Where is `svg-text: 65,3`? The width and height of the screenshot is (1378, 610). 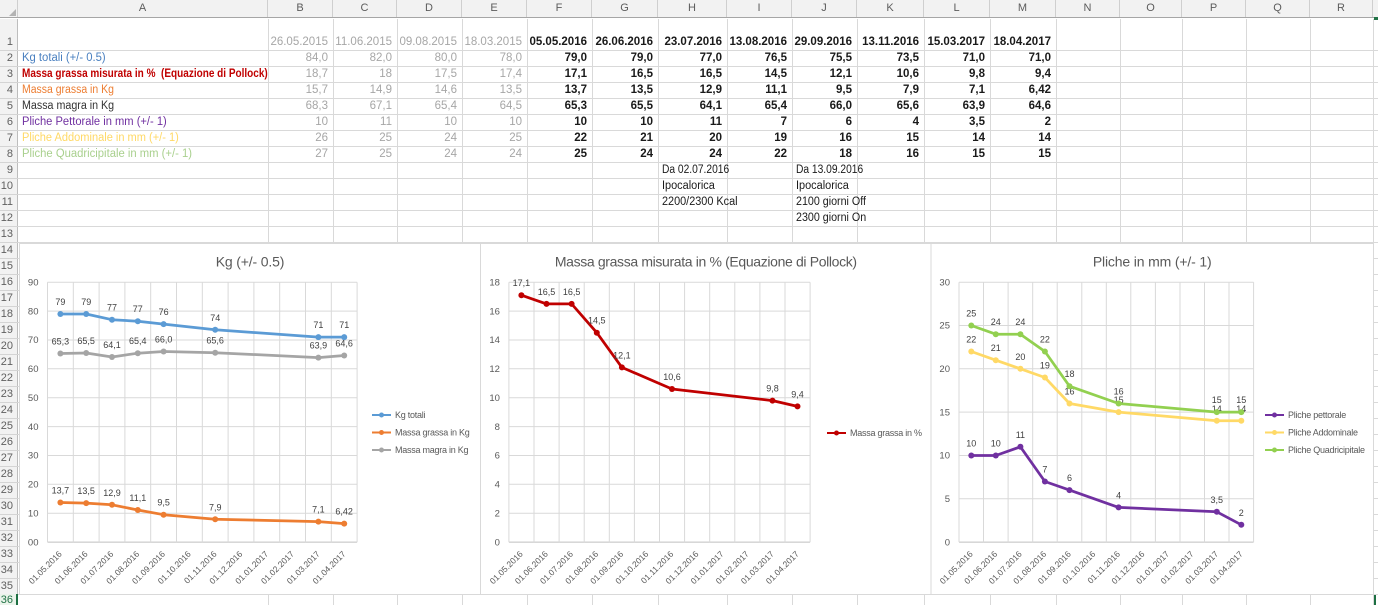
svg-text: 65,3 is located at coordinates (61, 341).